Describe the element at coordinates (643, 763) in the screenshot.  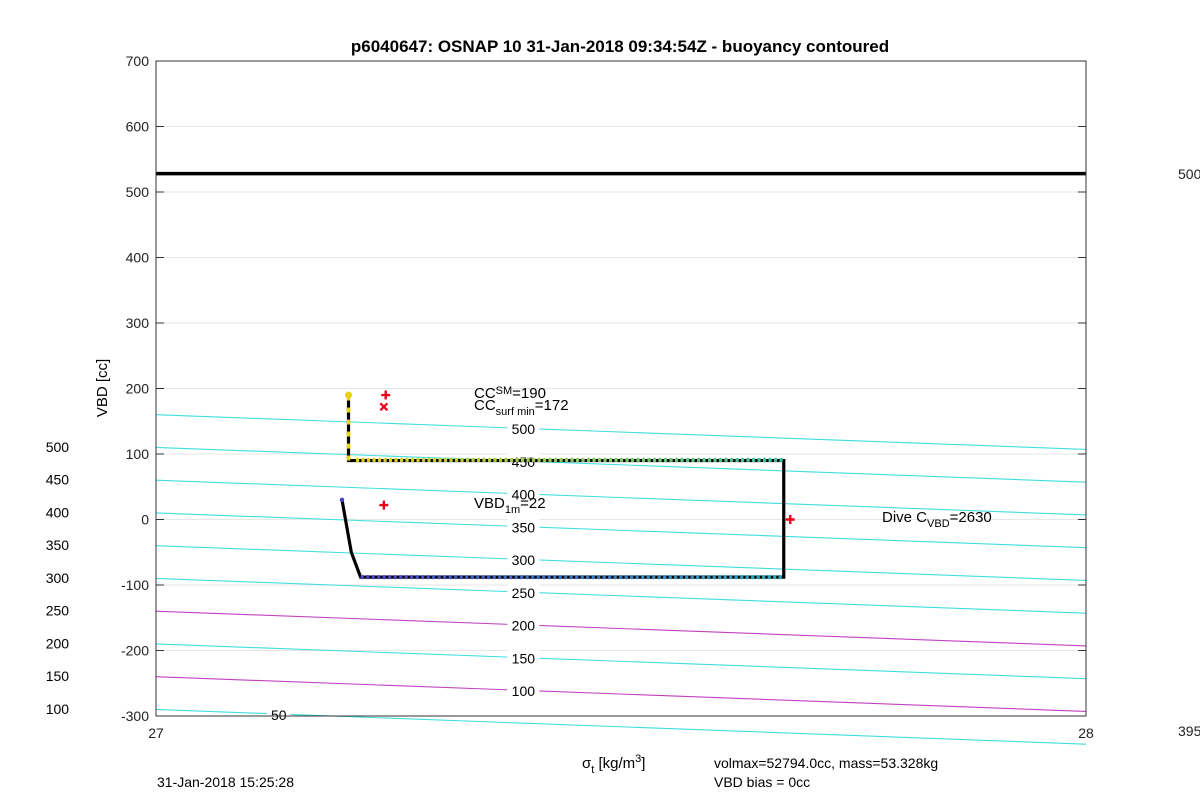
I see `x-axis-label-end: ]` at that location.